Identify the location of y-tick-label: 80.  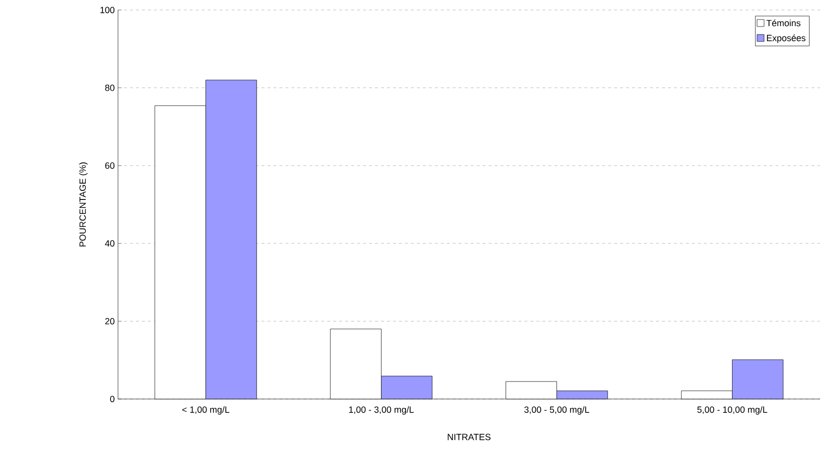
(109, 87).